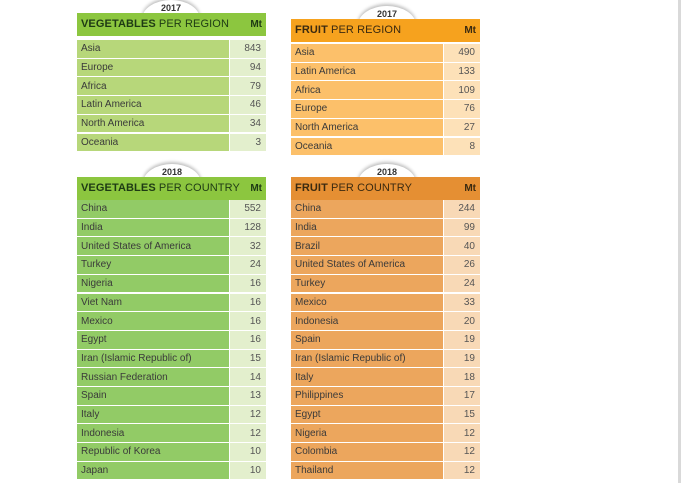 Image resolution: width=681 pixels, height=483 pixels. Describe the element at coordinates (462, 302) in the screenshot. I see `row-value: 33` at that location.